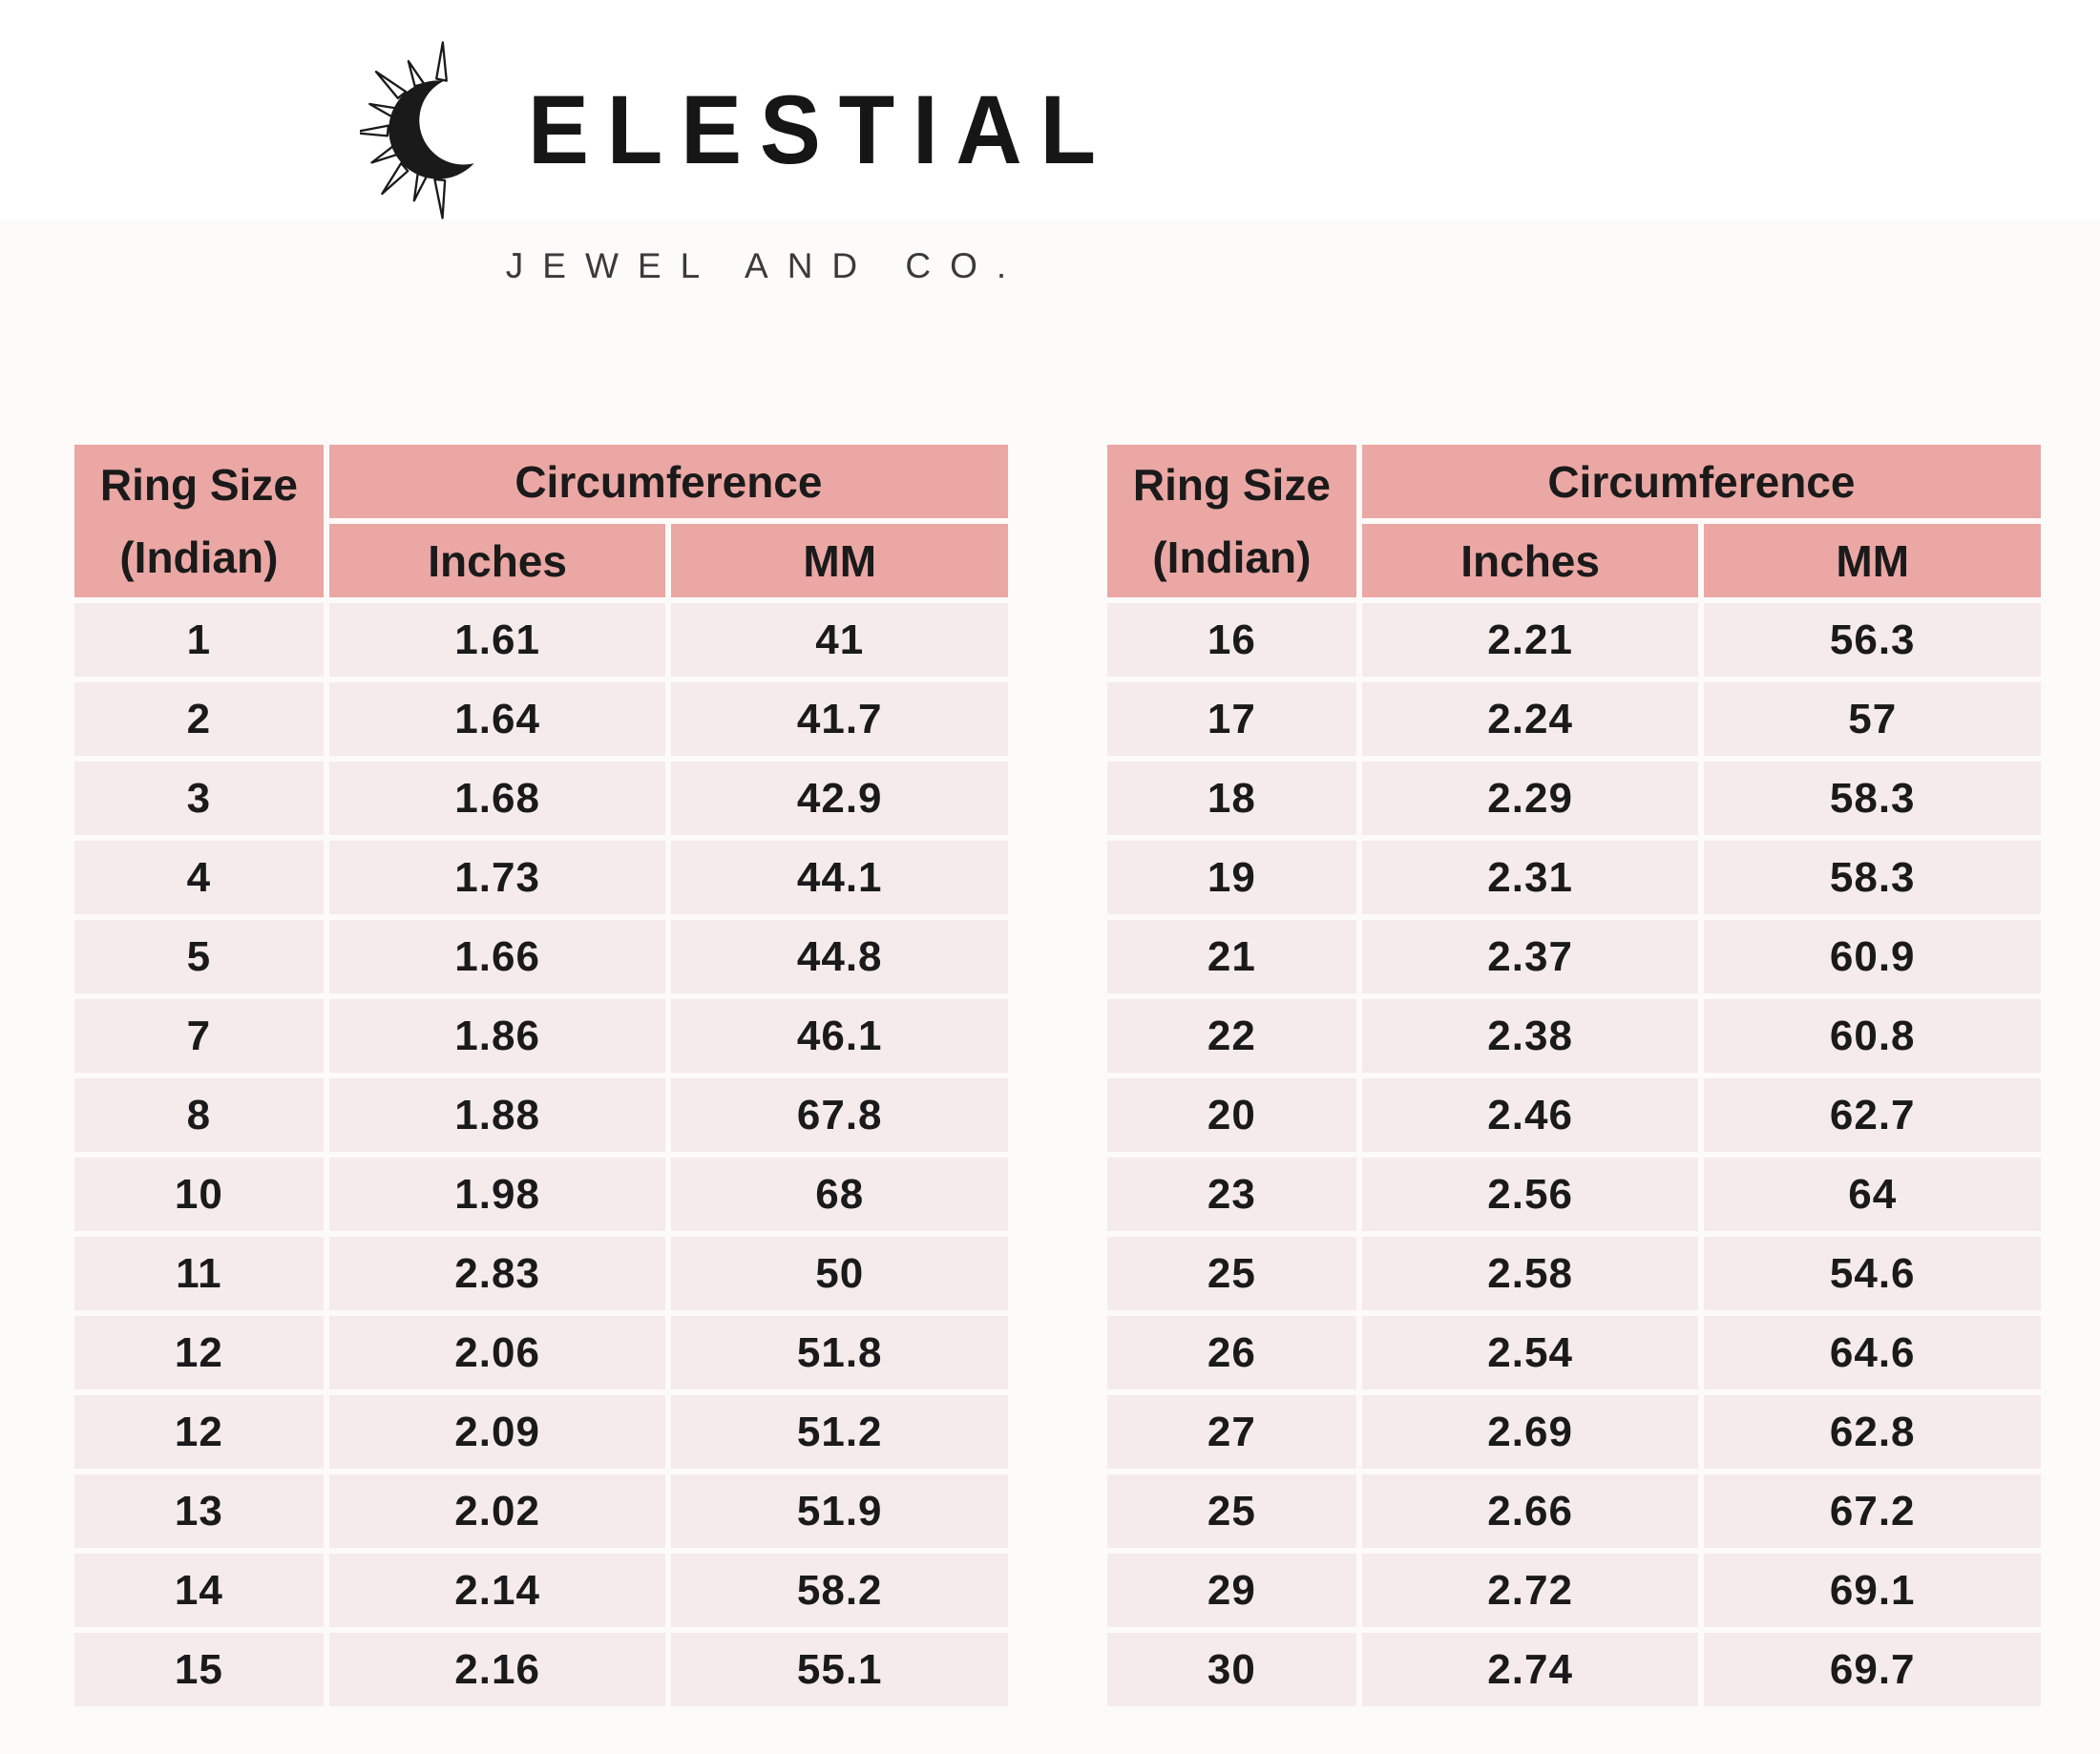 This screenshot has height=1754, width=2100. What do you see at coordinates (839, 719) in the screenshot?
I see `table-cell: 41.7` at bounding box center [839, 719].